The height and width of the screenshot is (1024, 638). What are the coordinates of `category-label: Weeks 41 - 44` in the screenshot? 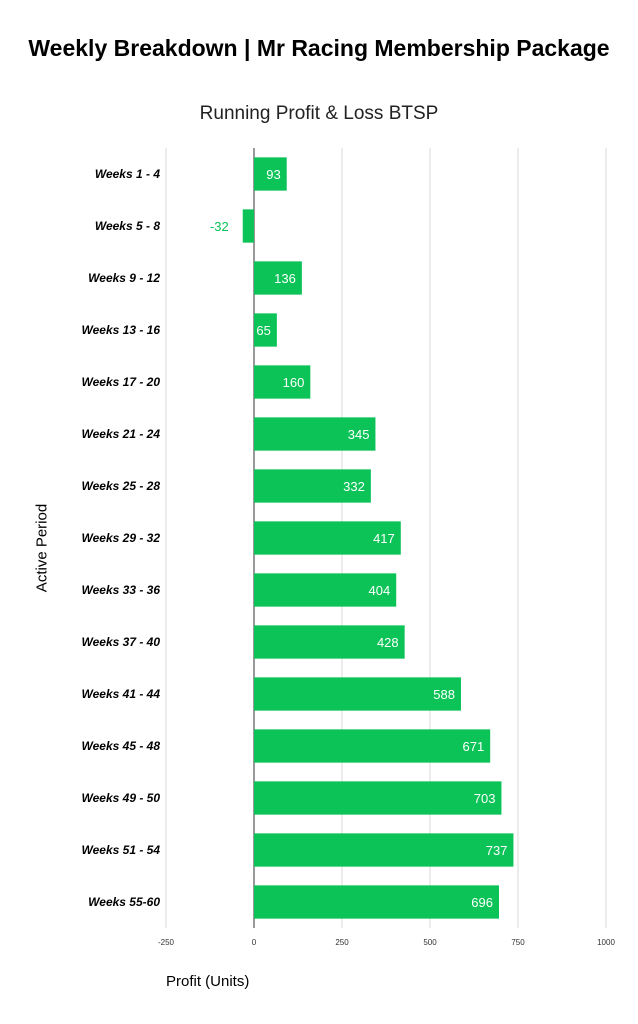 It's located at (121, 694).